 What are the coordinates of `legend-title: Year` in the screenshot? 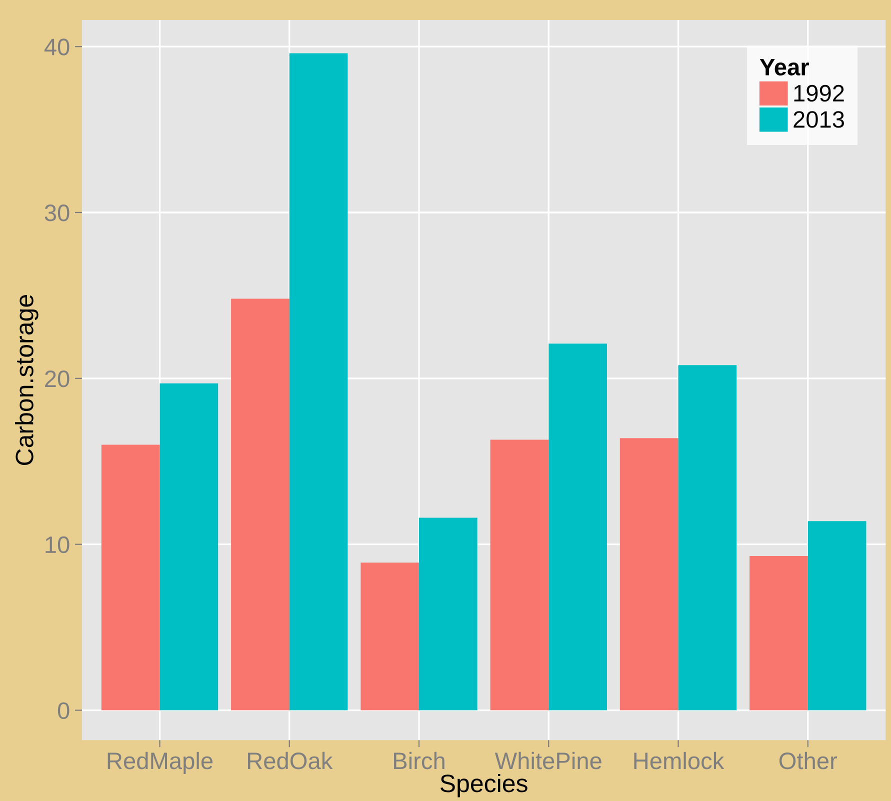 It's located at (784, 67).